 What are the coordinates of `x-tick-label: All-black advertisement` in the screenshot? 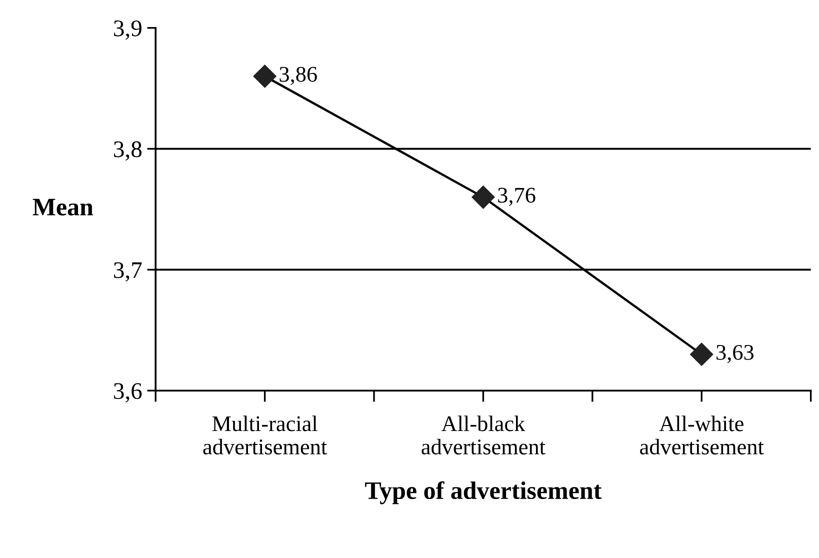 It's located at (484, 435).